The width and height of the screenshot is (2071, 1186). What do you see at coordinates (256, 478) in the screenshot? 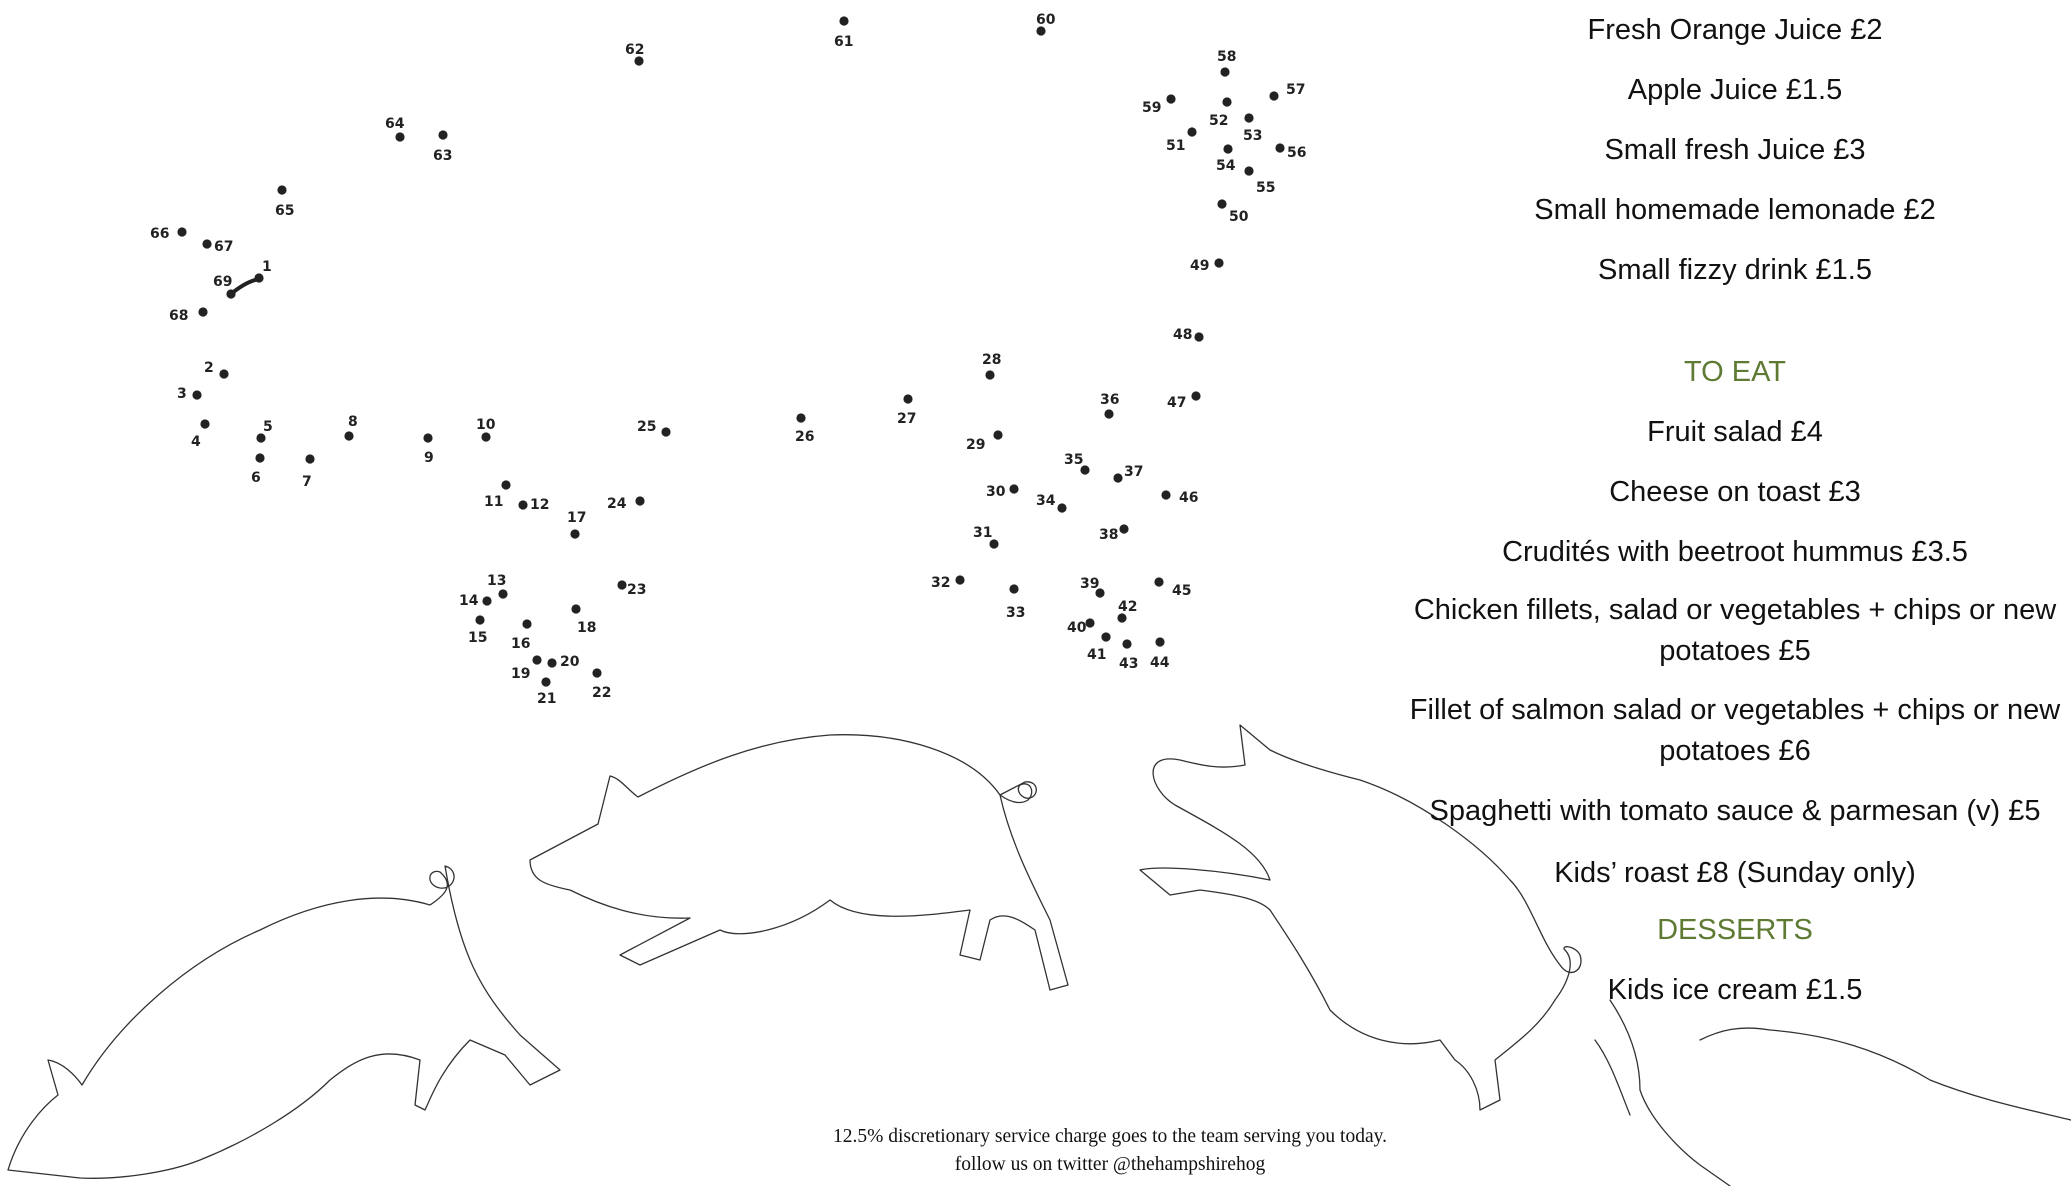
I see `puzzle-dot-label-6: 6` at bounding box center [256, 478].